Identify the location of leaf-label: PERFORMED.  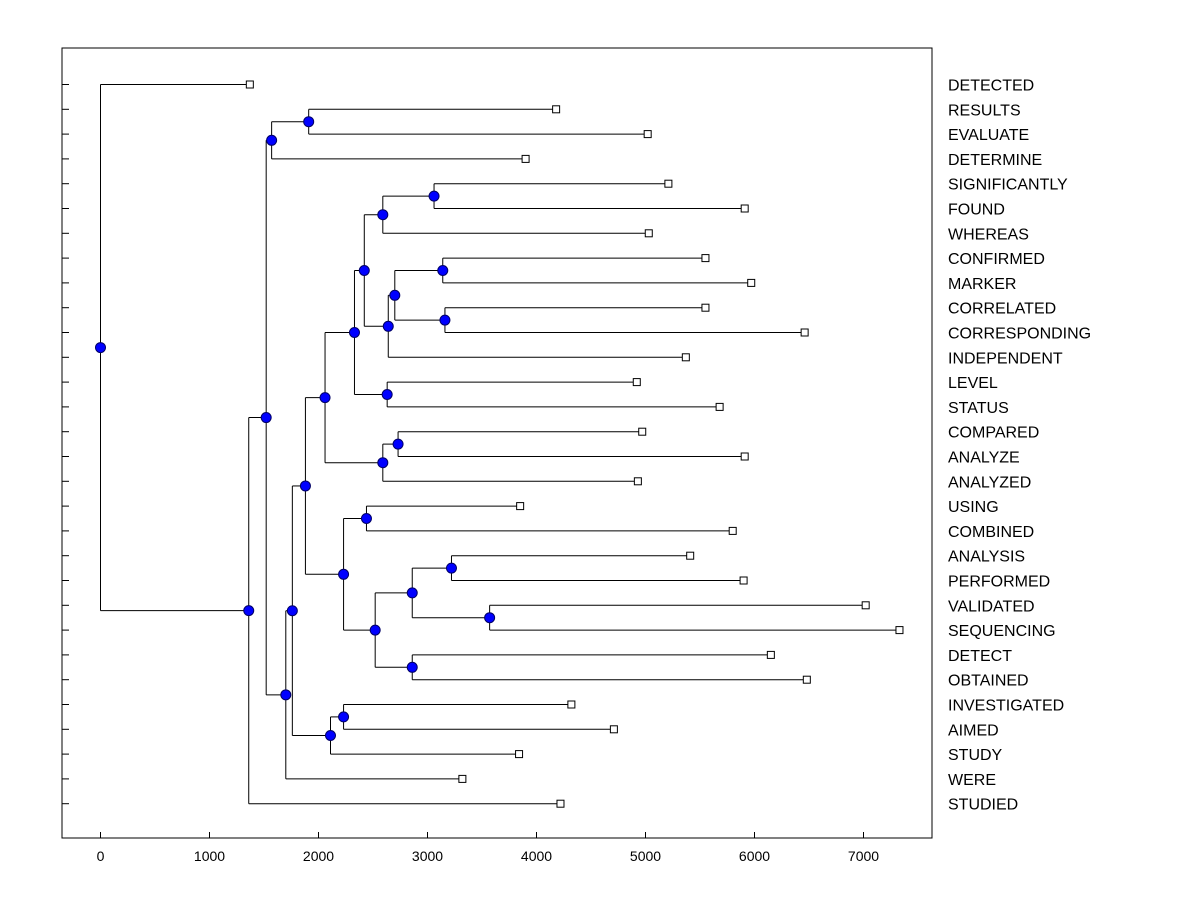
(999, 582).